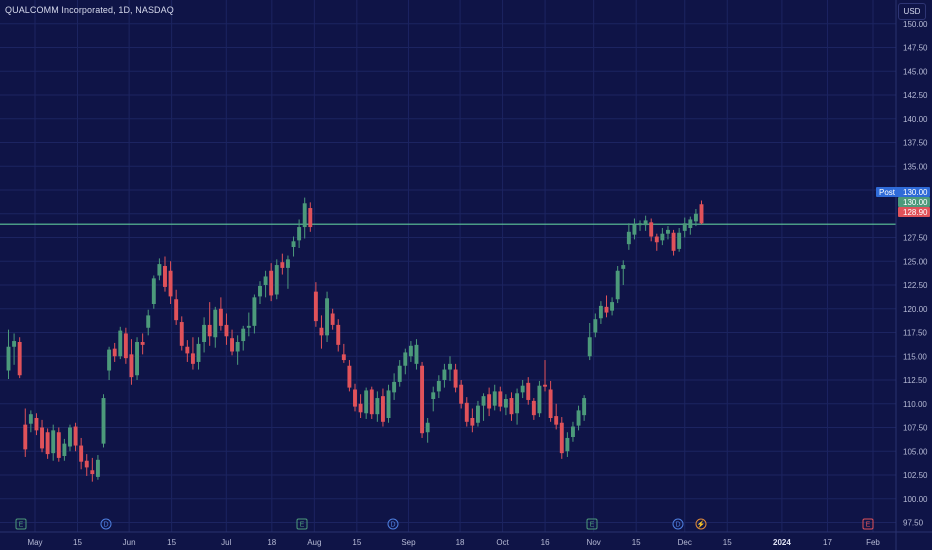 The image size is (932, 550). I want to click on price-tick-label: 102.50, so click(915, 475).